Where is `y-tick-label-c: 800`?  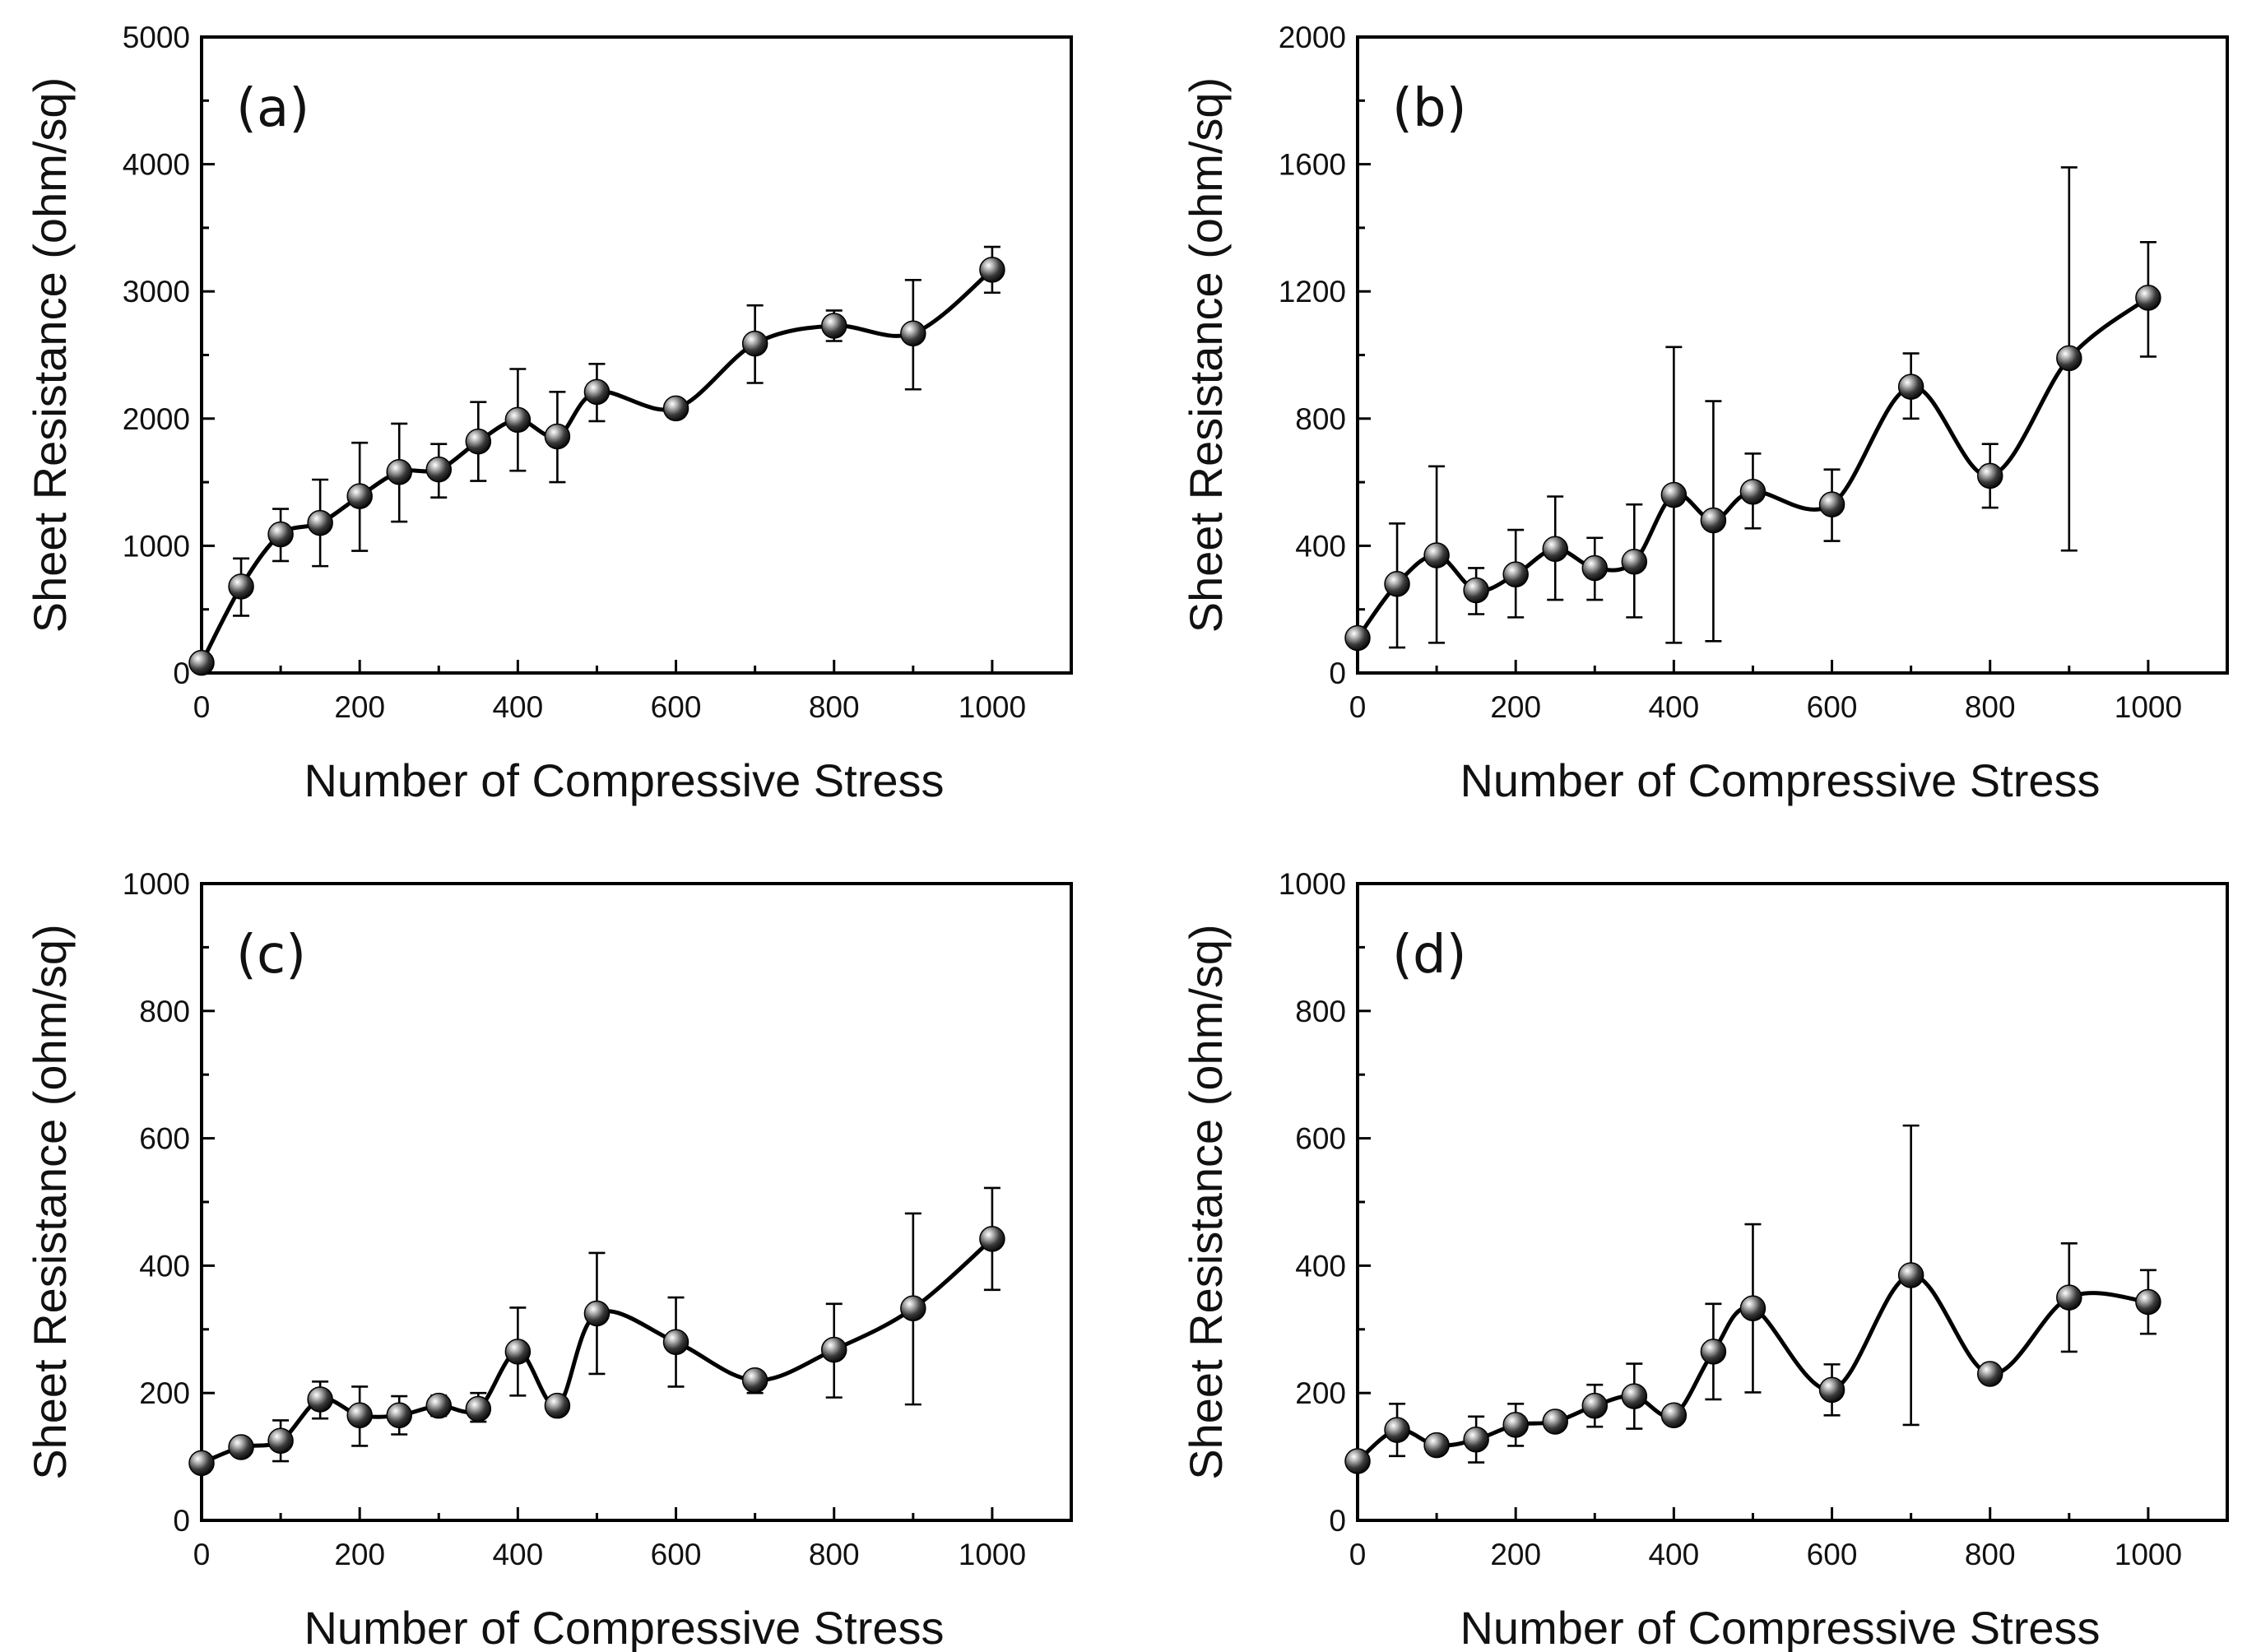
y-tick-label-c: 800 is located at coordinates (164, 1011).